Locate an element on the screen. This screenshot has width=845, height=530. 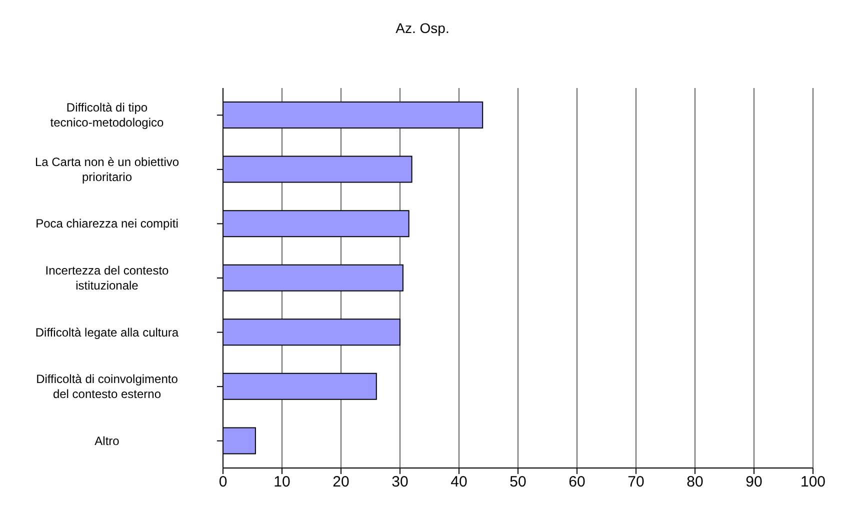
chart-title: Az. Osp. is located at coordinates (422, 28).